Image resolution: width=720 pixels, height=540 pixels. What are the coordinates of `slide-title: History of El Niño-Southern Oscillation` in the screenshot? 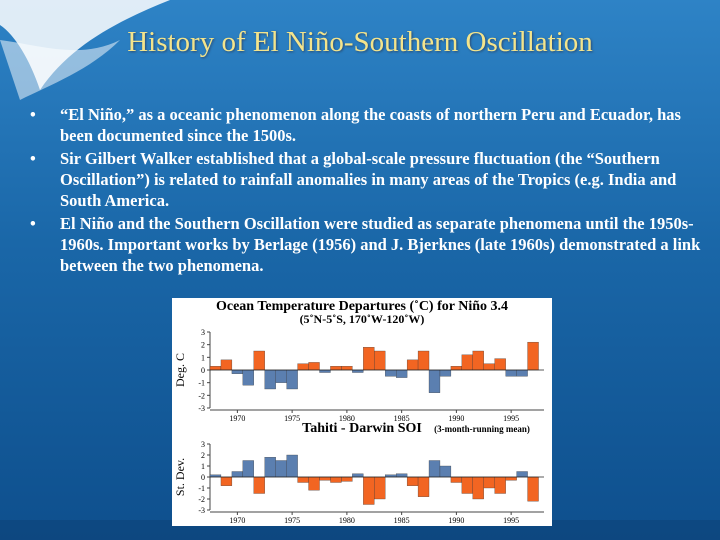 It's located at (360, 42).